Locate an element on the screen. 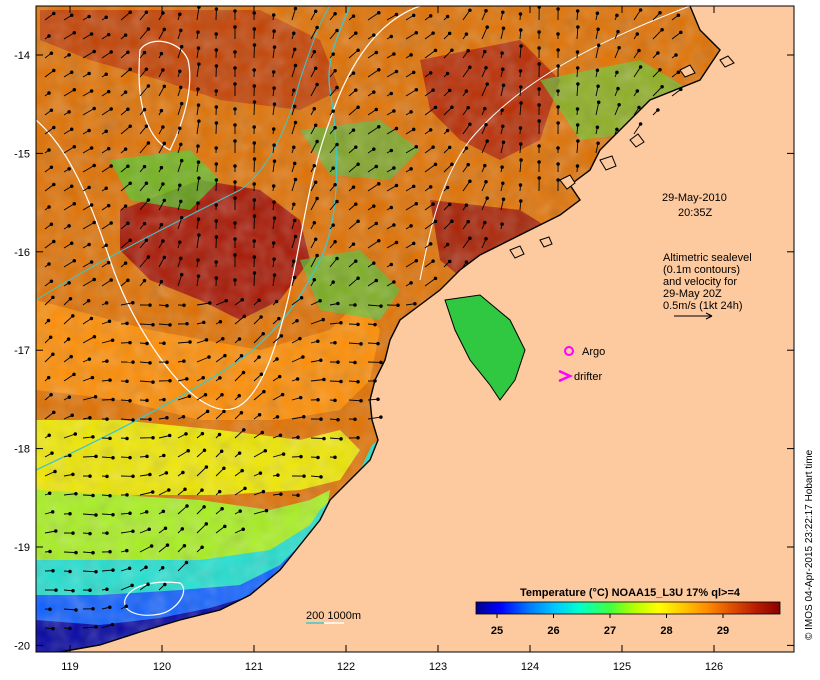 Image resolution: width=820 pixels, height=680 pixels. time-label: 20:35Z is located at coordinates (695, 213).